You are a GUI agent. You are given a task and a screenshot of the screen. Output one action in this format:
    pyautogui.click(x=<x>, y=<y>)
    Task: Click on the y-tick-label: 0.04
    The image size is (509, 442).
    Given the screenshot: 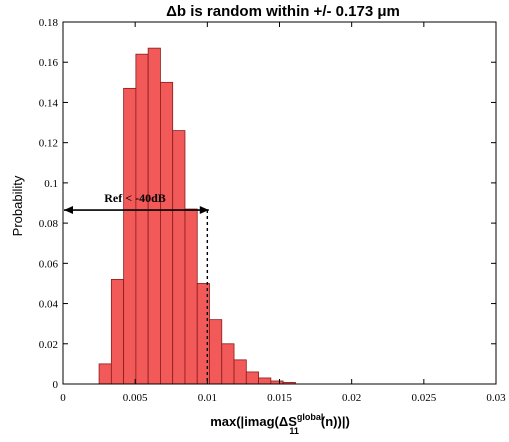 What is the action you would take?
    pyautogui.click(x=49, y=305)
    